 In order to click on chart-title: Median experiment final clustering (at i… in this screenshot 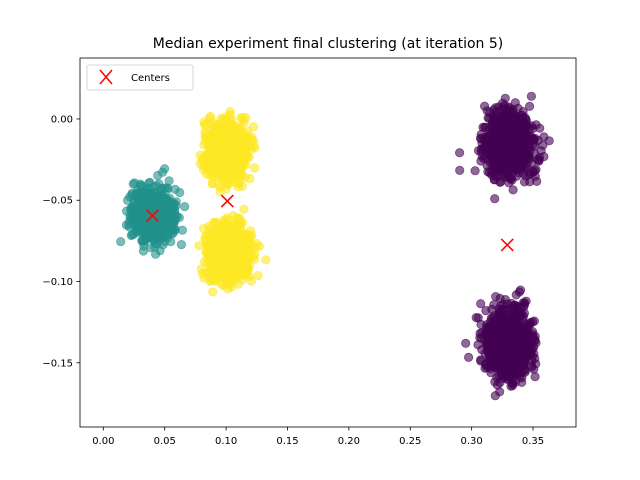, I will do `click(328, 44)`.